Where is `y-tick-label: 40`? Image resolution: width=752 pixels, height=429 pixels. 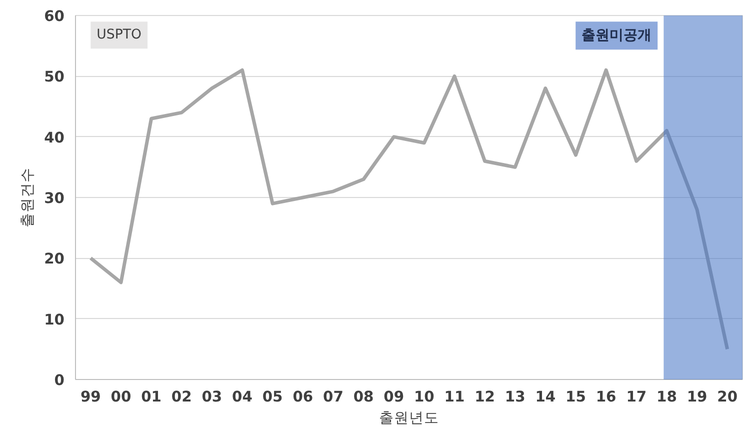 y-tick-label: 40 is located at coordinates (54, 137).